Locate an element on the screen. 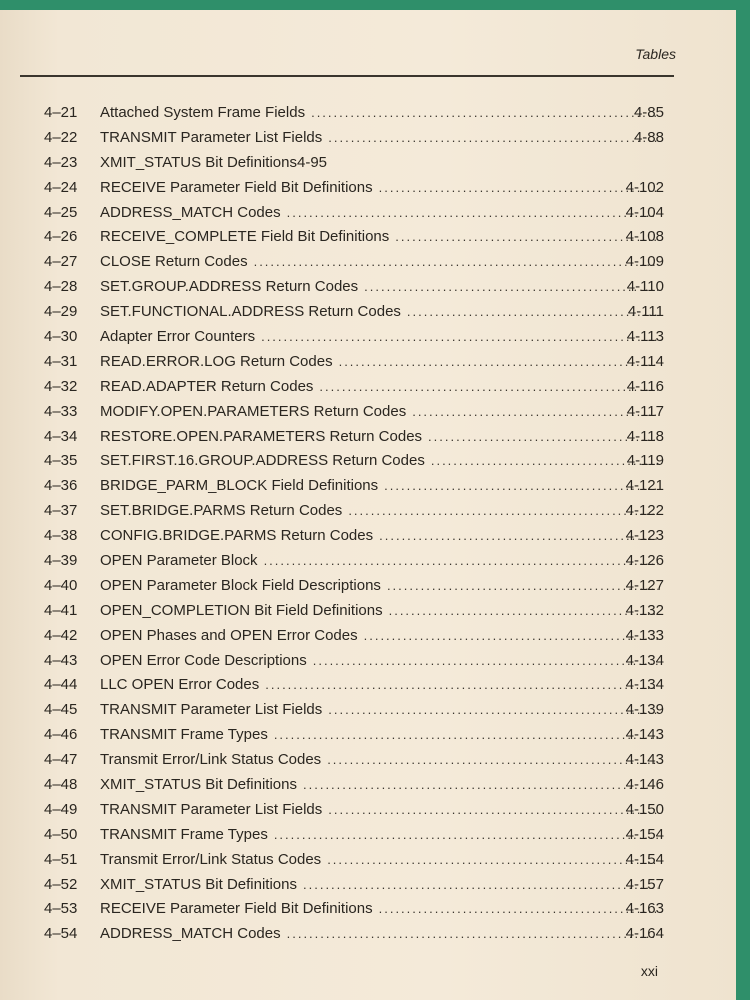  table-number: 4–47 is located at coordinates (61, 760).